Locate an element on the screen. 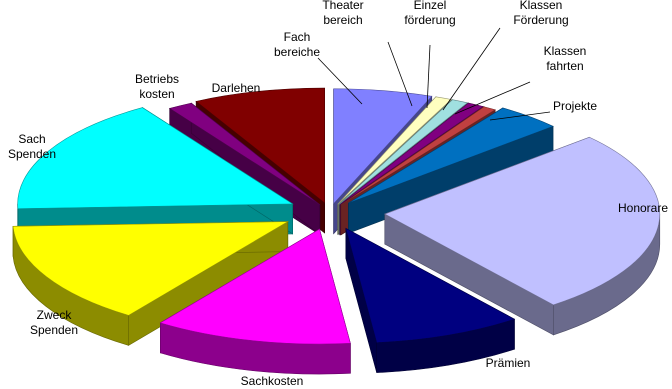 This screenshot has width=672, height=389. leader-line-fach-bereiche is located at coordinates (340, 81).